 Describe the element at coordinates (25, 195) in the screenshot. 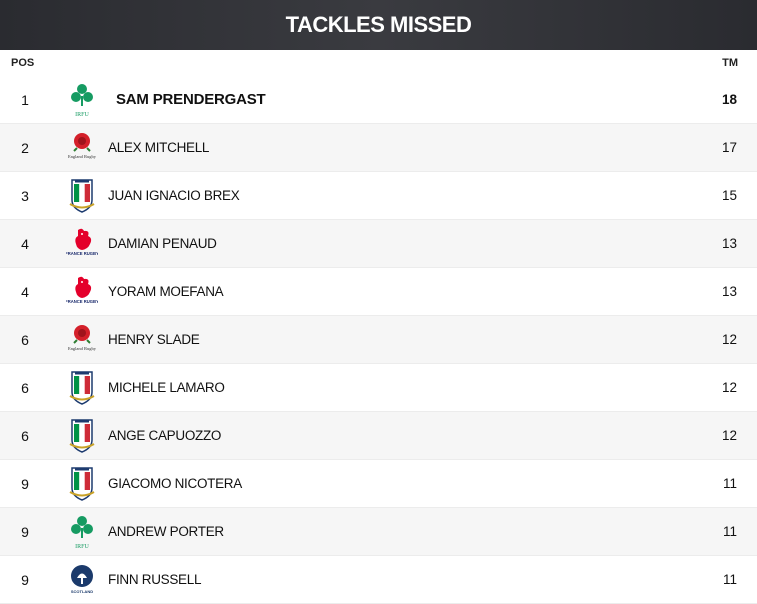

I see `row-position: 3` at that location.